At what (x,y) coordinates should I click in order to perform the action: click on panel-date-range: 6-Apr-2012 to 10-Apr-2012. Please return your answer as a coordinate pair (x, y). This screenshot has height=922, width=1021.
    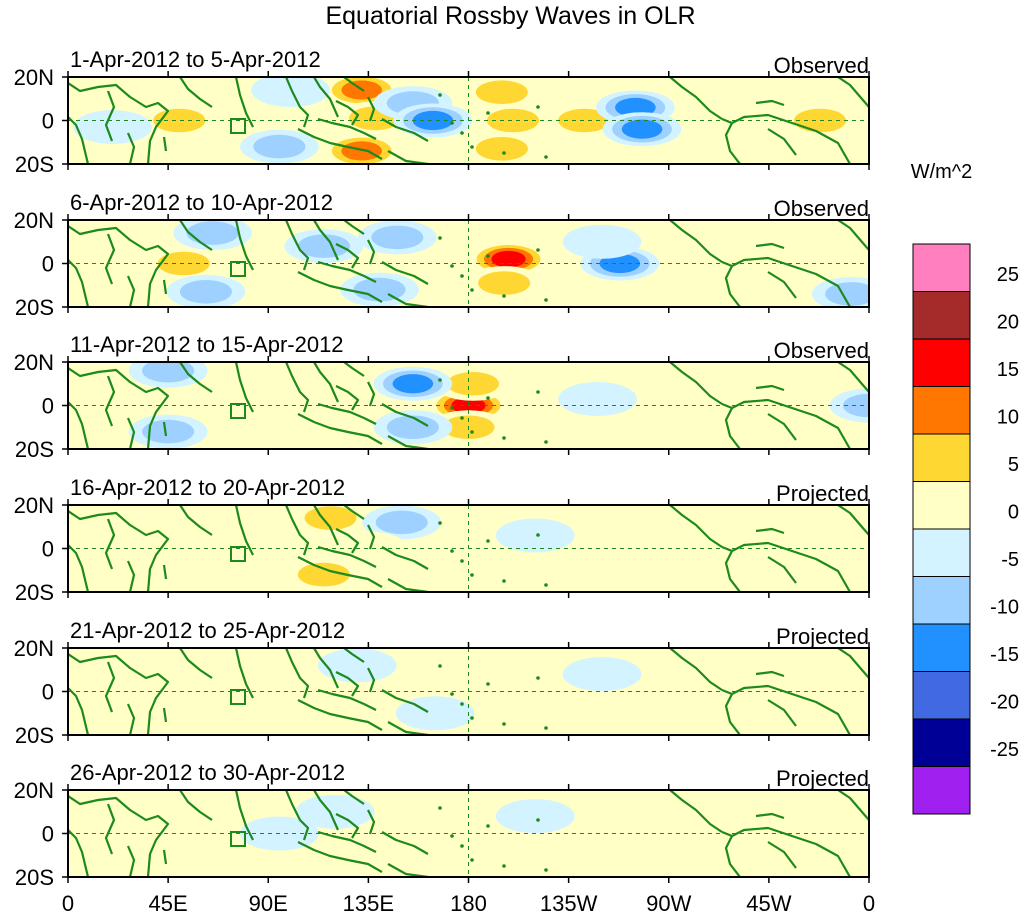
    Looking at the image, I should click on (201, 202).